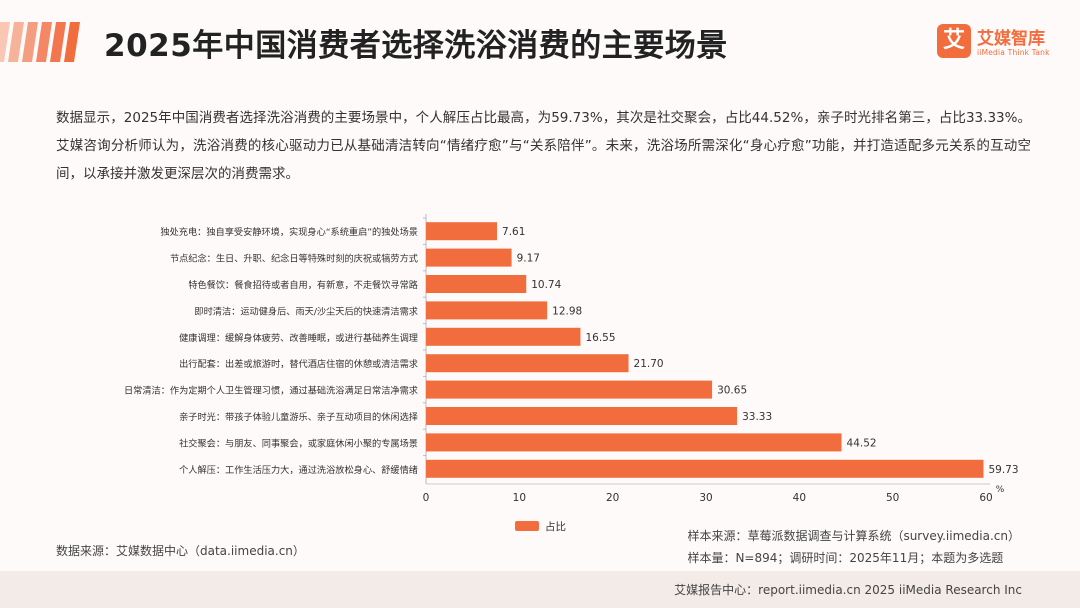 The image size is (1080, 608). Describe the element at coordinates (519, 498) in the screenshot. I see `x-tick-label-10: 10` at that location.